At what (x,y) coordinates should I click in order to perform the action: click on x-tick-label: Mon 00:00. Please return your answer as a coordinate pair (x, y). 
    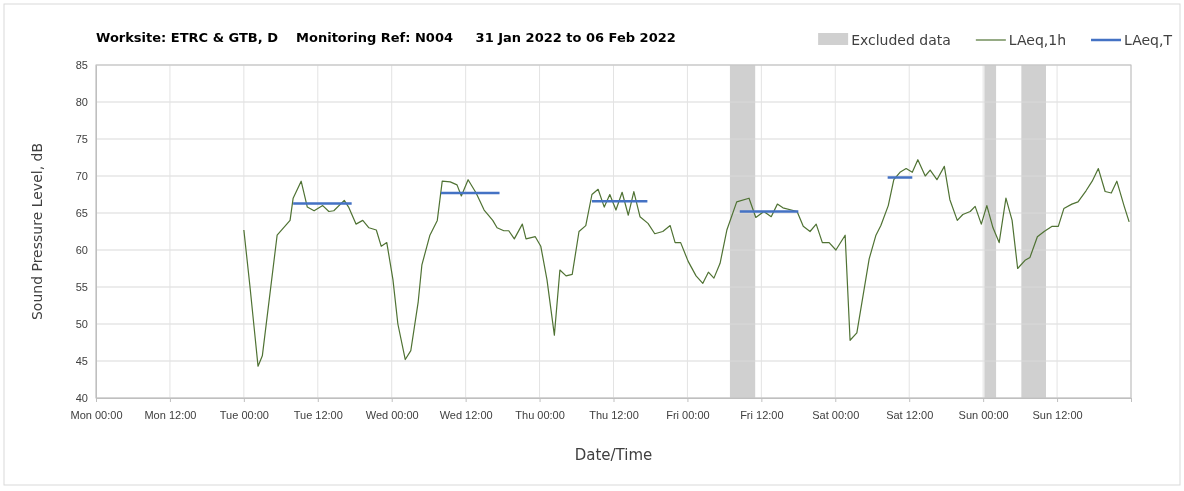
    Looking at the image, I should click on (96, 415).